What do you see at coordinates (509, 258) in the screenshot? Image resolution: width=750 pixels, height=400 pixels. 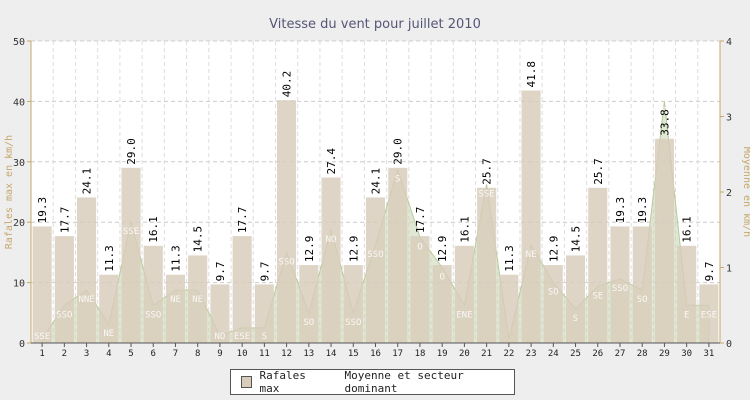 I see `data-label: 11.3` at bounding box center [509, 258].